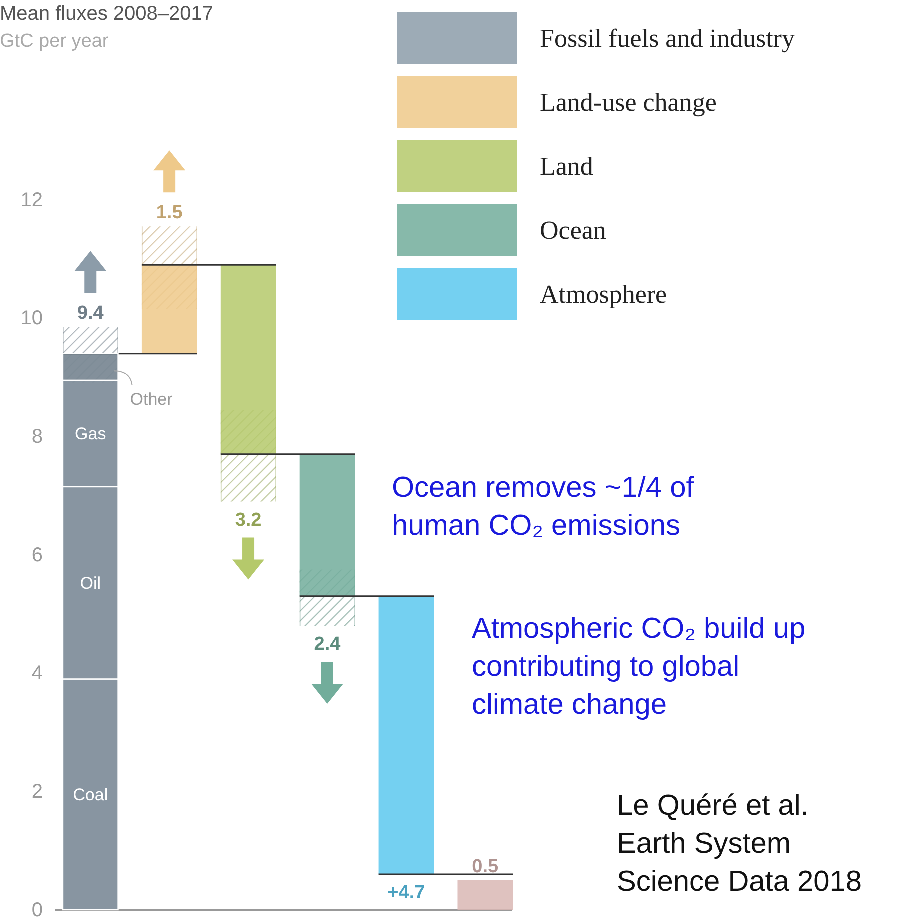 This screenshot has height=921, width=905. Describe the element at coordinates (90, 434) in the screenshot. I see `band-label: Gas` at that location.